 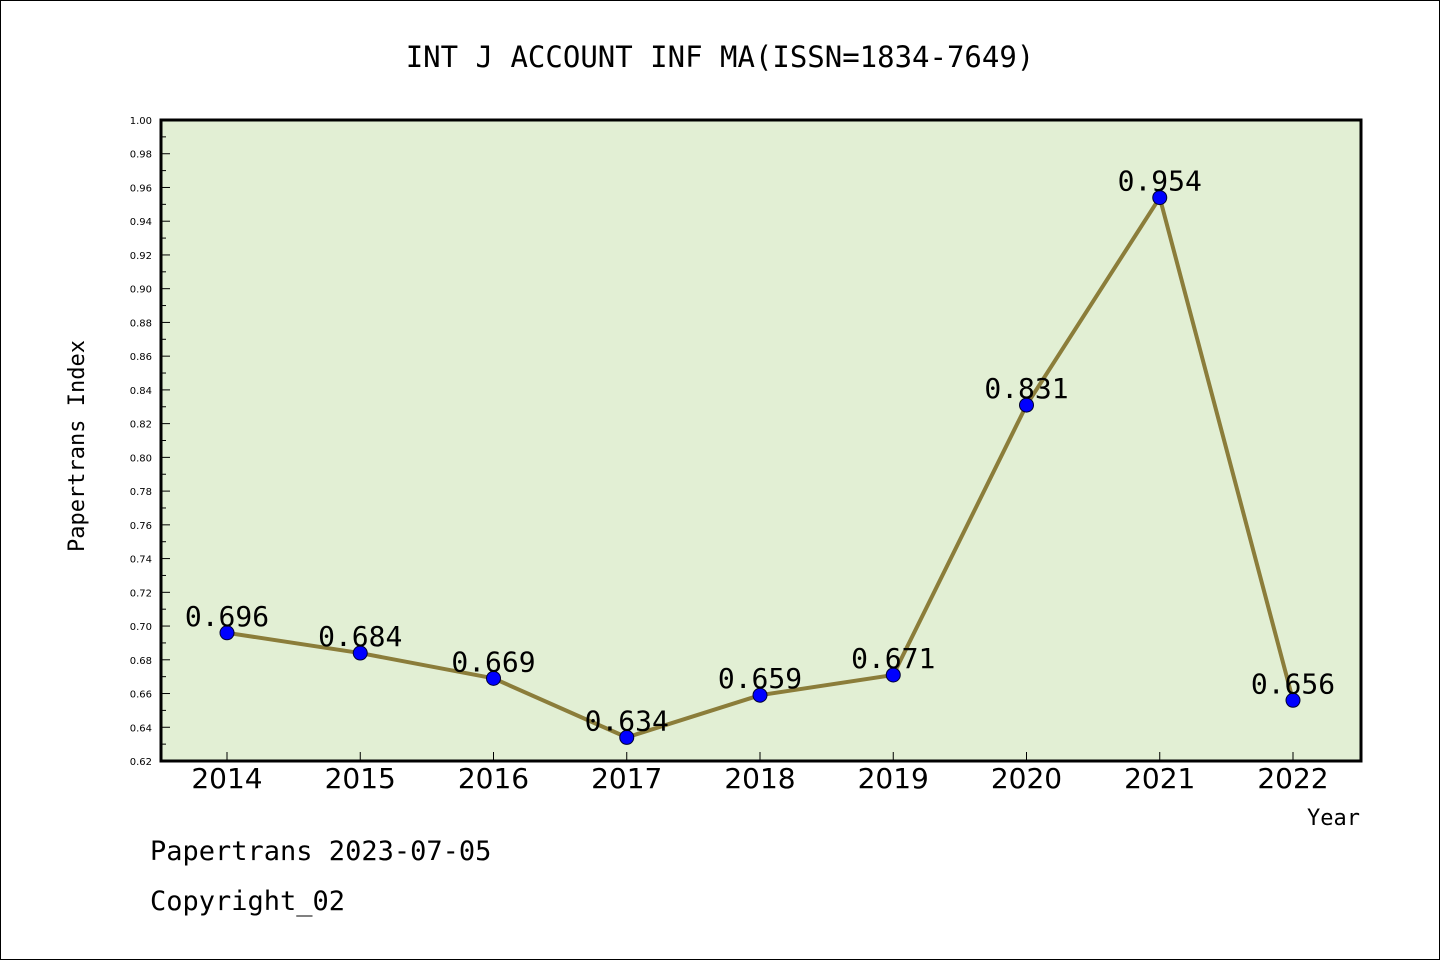 I want to click on y-tick-label: 0.68, so click(x=141, y=661).